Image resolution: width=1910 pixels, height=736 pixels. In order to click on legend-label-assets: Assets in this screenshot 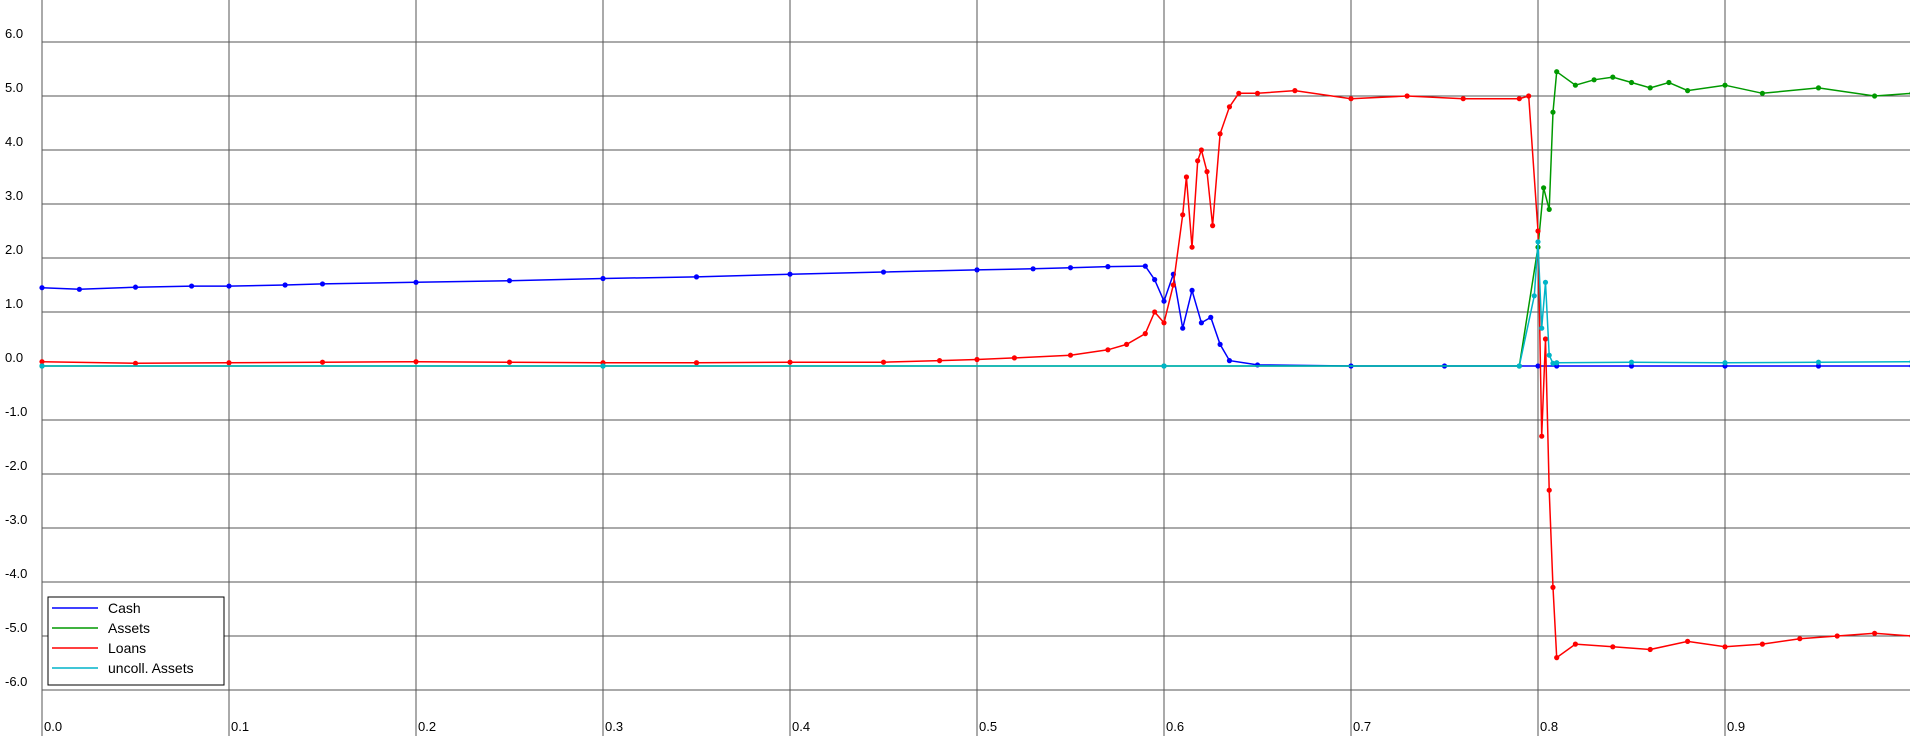, I will do `click(129, 628)`.